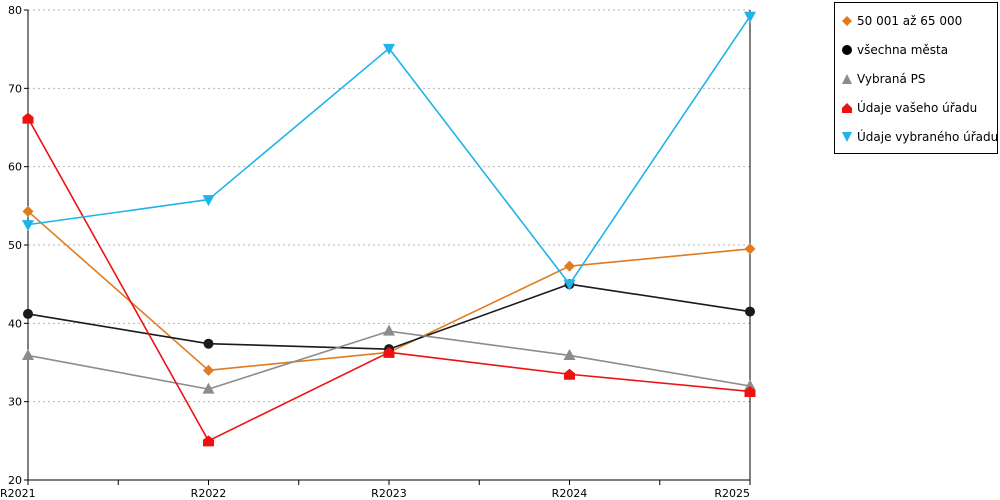 The width and height of the screenshot is (1000, 500). I want to click on legend-item: Vybraná PS, so click(883, 79).